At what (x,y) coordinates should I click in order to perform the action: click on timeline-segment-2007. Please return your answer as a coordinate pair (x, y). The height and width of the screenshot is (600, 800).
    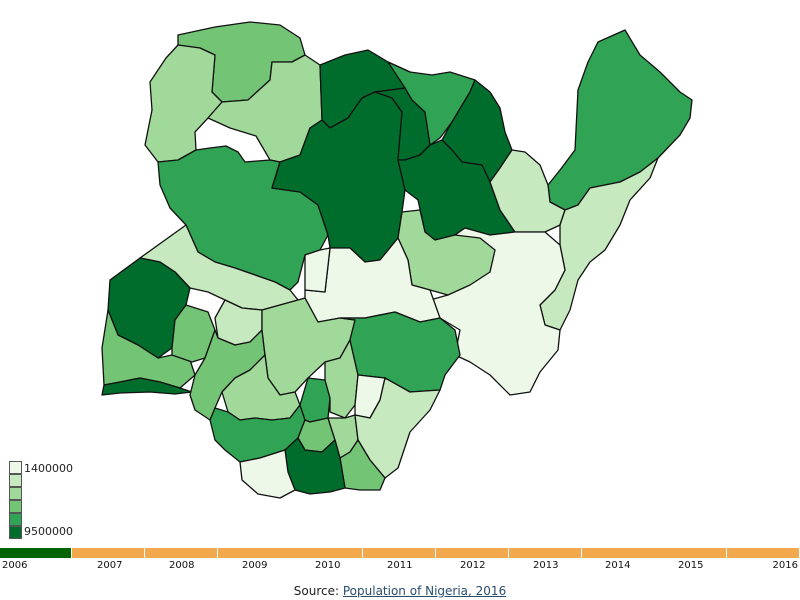
    Looking at the image, I should click on (108, 553).